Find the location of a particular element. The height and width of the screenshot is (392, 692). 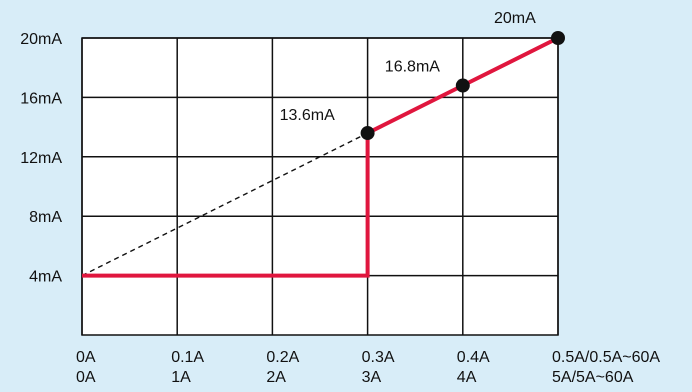

data-label-1: 16.8mA is located at coordinates (412, 67).